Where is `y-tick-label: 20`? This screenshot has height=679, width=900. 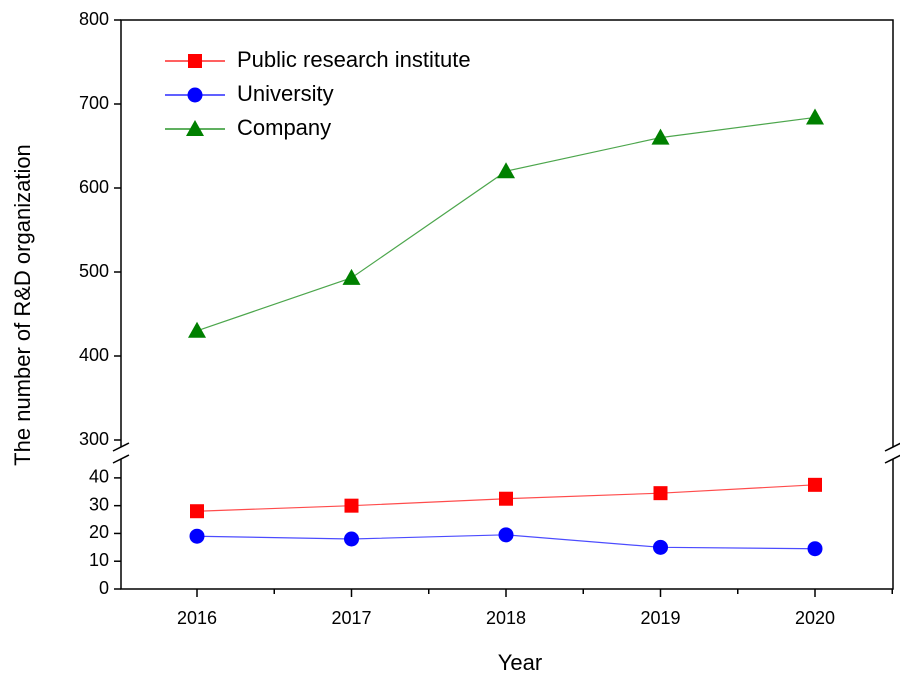 y-tick-label: 20 is located at coordinates (99, 532).